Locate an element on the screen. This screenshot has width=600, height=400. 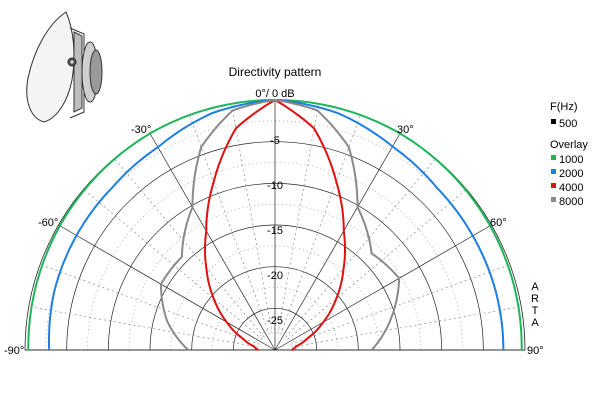
radial-tick-label: -10 is located at coordinates (275, 186).